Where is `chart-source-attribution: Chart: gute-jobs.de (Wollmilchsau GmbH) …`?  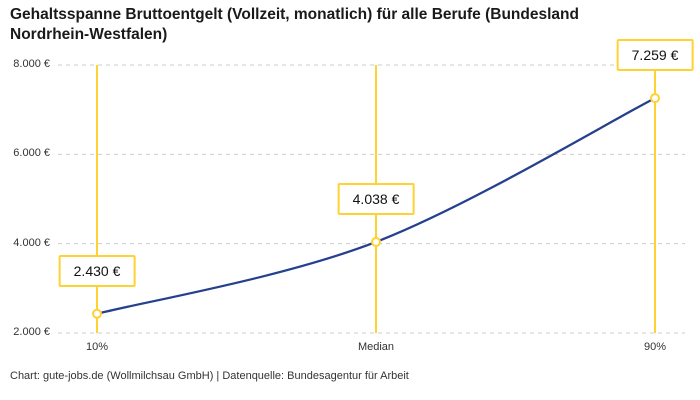 chart-source-attribution: Chart: gute-jobs.de (Wollmilchsau GmbH) … is located at coordinates (209, 376).